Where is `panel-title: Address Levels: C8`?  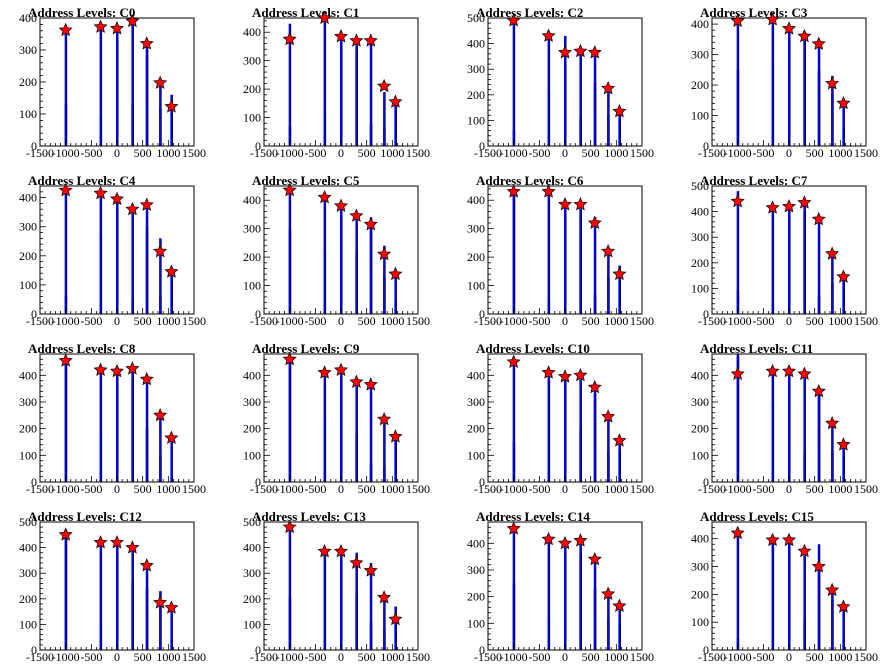 panel-title: Address Levels: C8 is located at coordinates (82, 348).